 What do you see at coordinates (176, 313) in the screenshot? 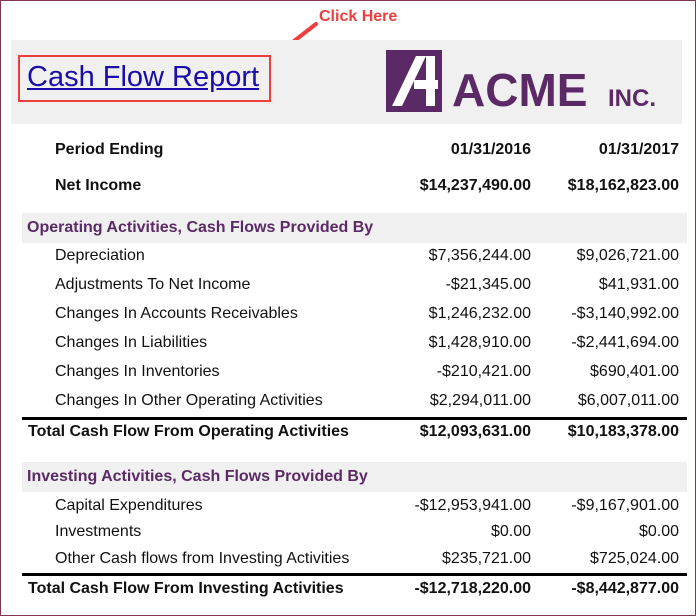
I see `row-label: Changes In Accounts Receivables` at bounding box center [176, 313].